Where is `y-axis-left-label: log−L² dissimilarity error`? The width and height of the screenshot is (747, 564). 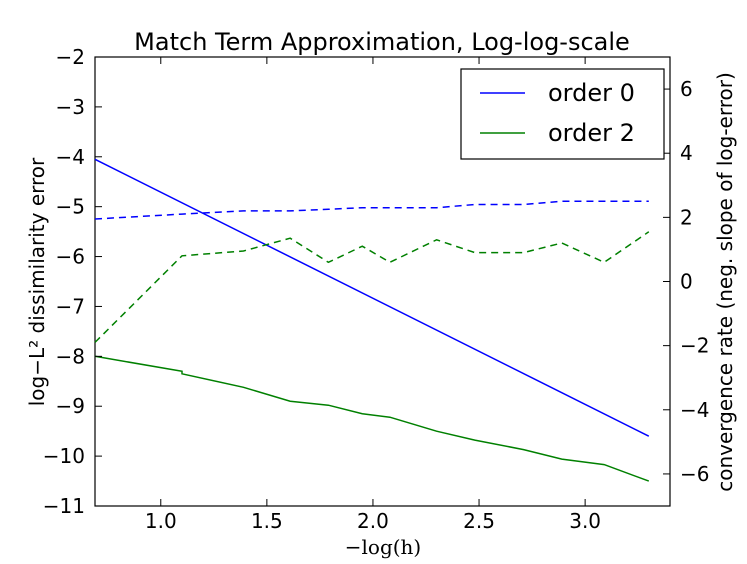
y-axis-left-label: log−L² dissimilarity error is located at coordinates (37, 281).